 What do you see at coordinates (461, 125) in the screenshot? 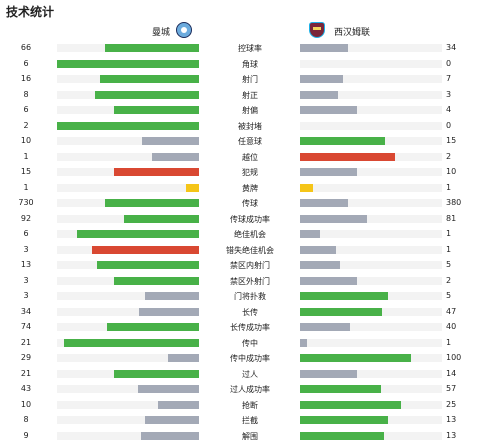
I see `away-stat-value: 0` at bounding box center [461, 125].